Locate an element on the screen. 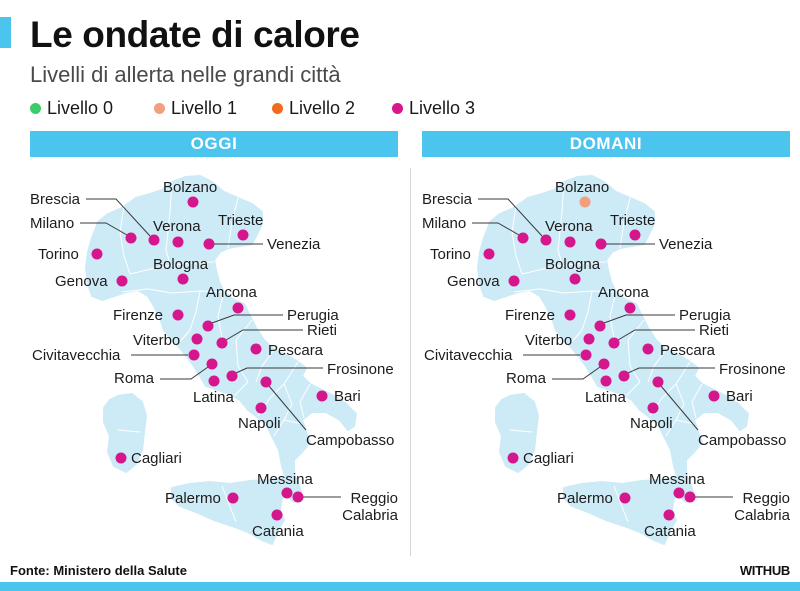  city-dot-reggio-calabria is located at coordinates (690, 497).